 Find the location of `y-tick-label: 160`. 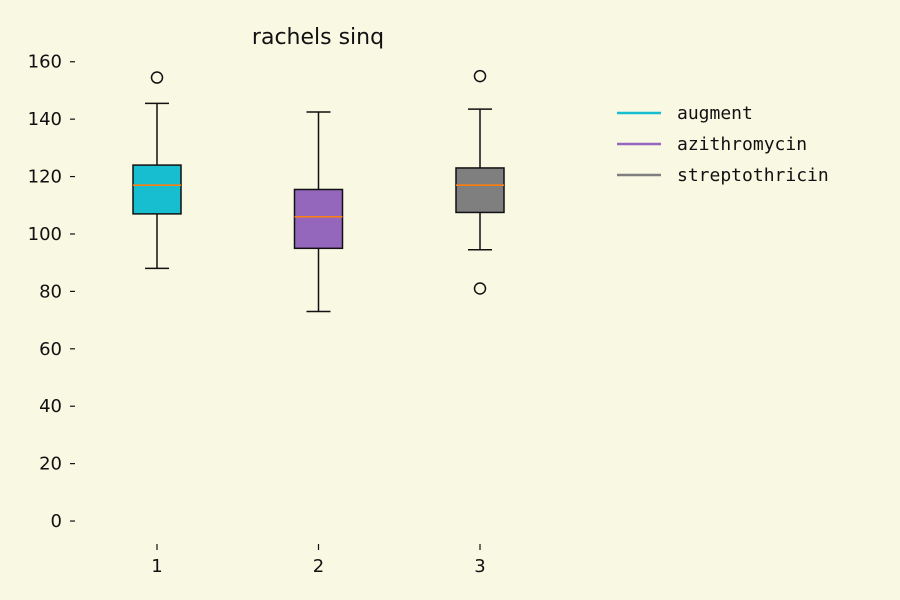

y-tick-label: 160 is located at coordinates (45, 62).